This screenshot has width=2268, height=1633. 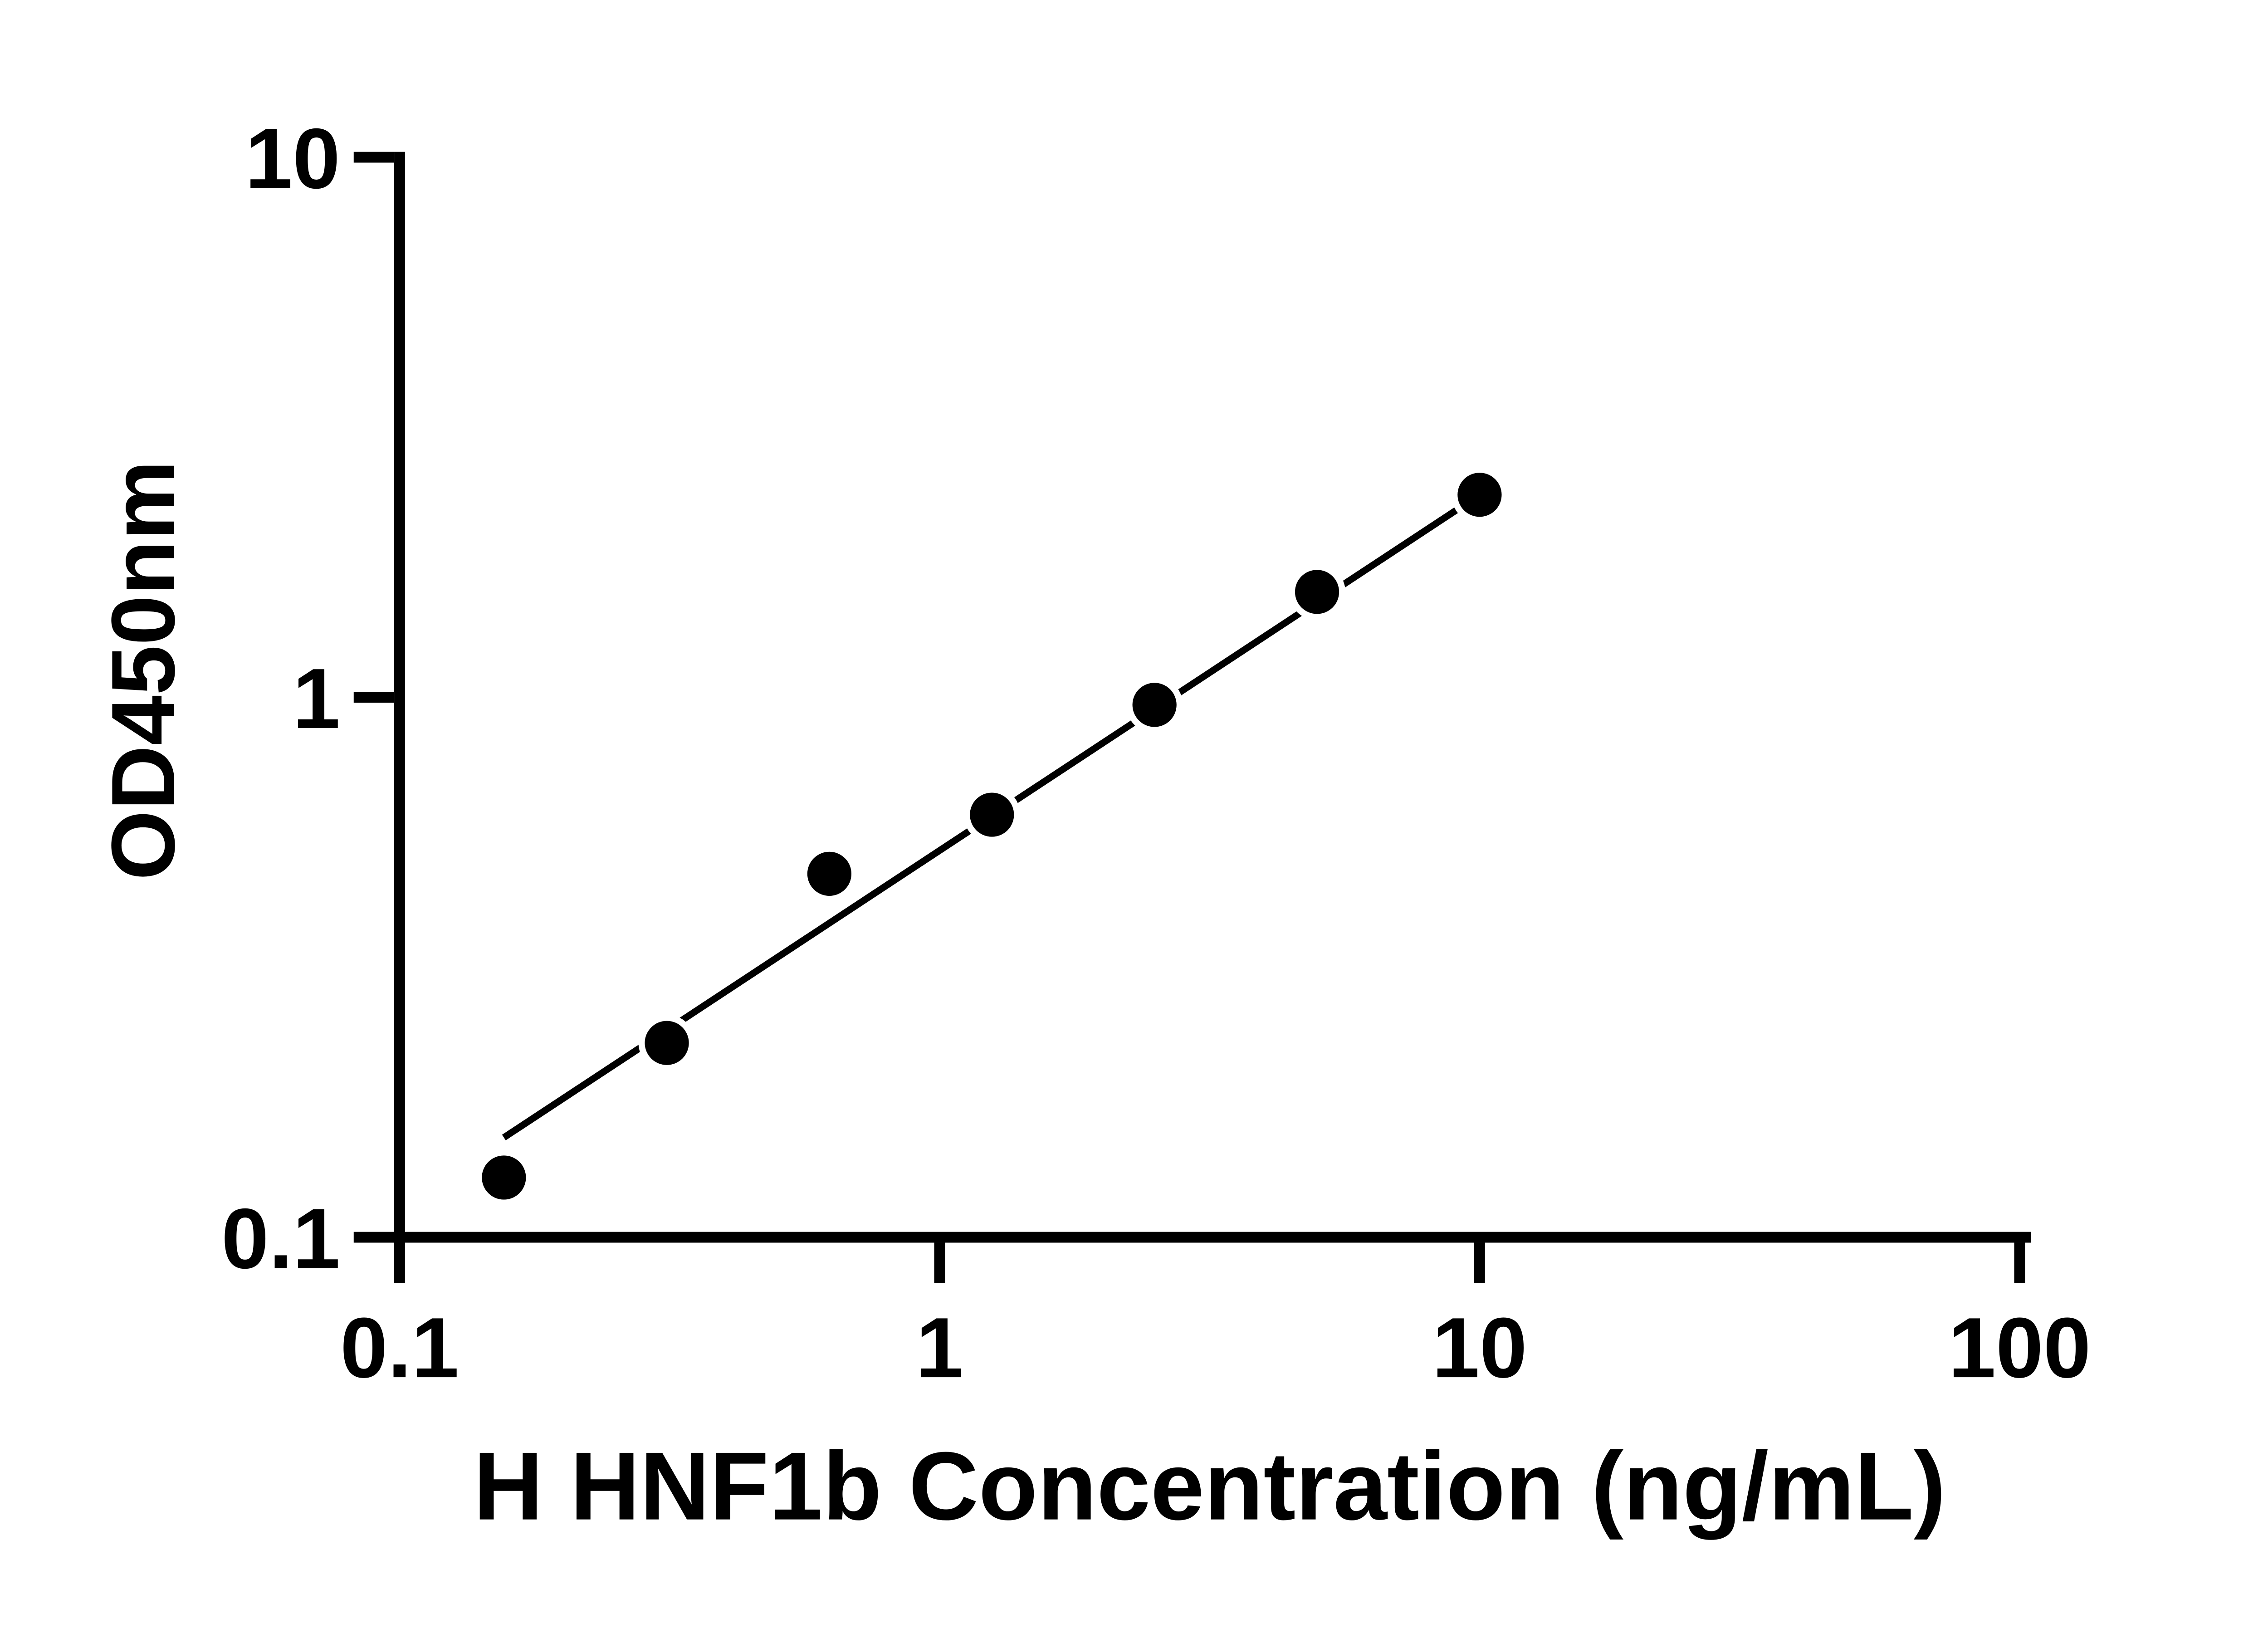 I want to click on x-axis-title: H HNF1b Concentration (ng/mL), so click(x=1209, y=1486).